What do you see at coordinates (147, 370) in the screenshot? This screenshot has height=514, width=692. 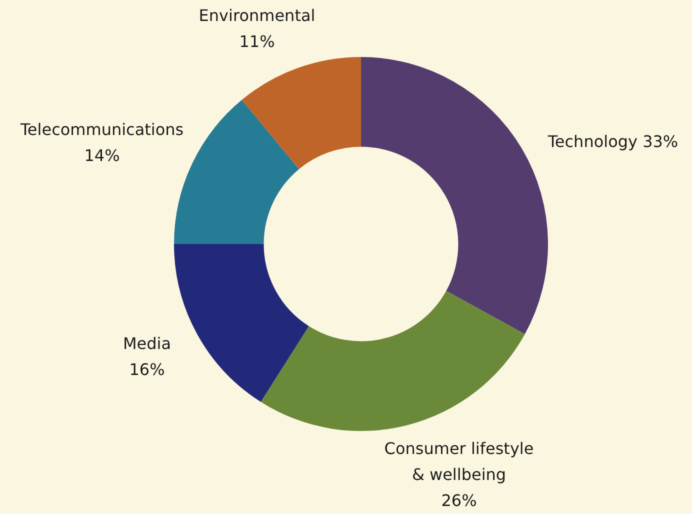 I see `data-label: 16%` at bounding box center [147, 370].